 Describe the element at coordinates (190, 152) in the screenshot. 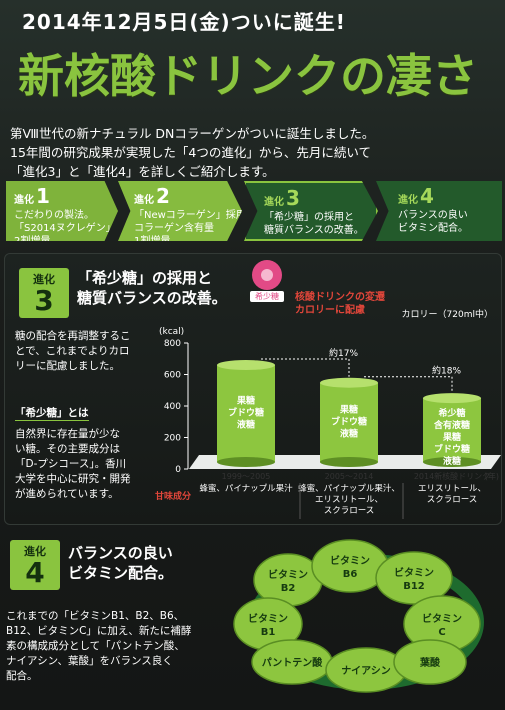

I see `intro-line: 15年間の研究成果が実現した「4つの進化」から、先月に続いて` at that location.